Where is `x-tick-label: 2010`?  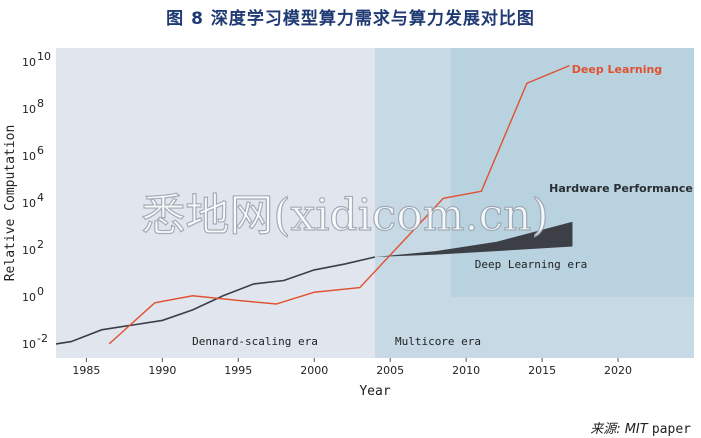 x-tick-label: 2010 is located at coordinates (466, 370).